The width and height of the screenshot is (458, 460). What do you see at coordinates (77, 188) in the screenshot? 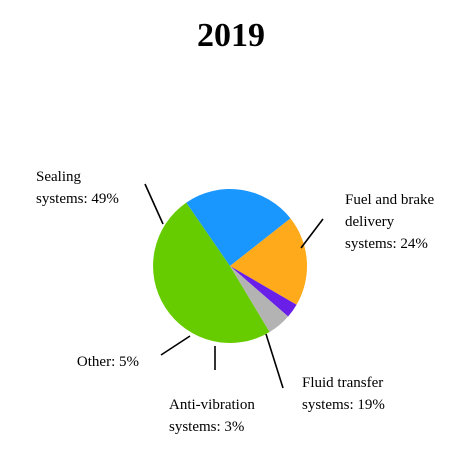
I see `slice-label-sealing-systems: Sealing systems: 49%` at bounding box center [77, 188].